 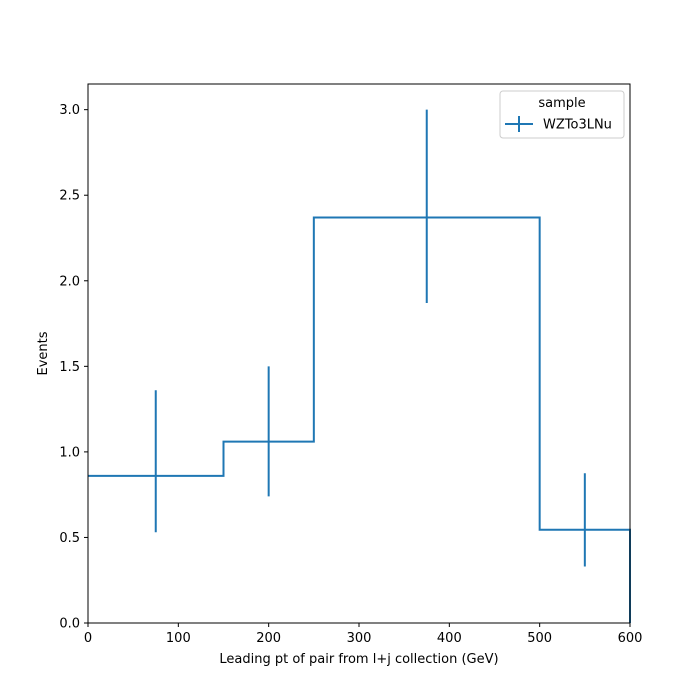 I want to click on legend: sample WZTo3LNu, so click(x=562, y=114).